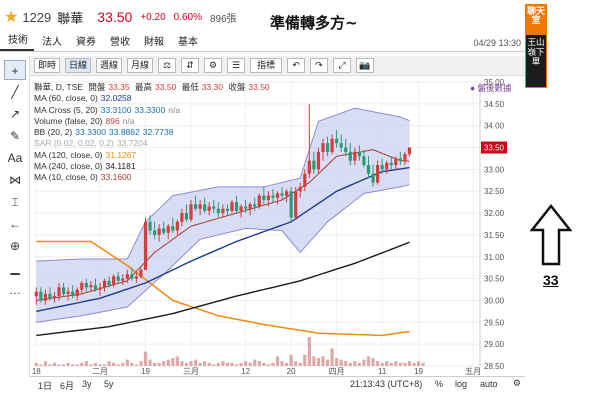  What do you see at coordinates (116, 98) in the screenshot?
I see `legend-ma60-value: 32.0258` at bounding box center [116, 98].